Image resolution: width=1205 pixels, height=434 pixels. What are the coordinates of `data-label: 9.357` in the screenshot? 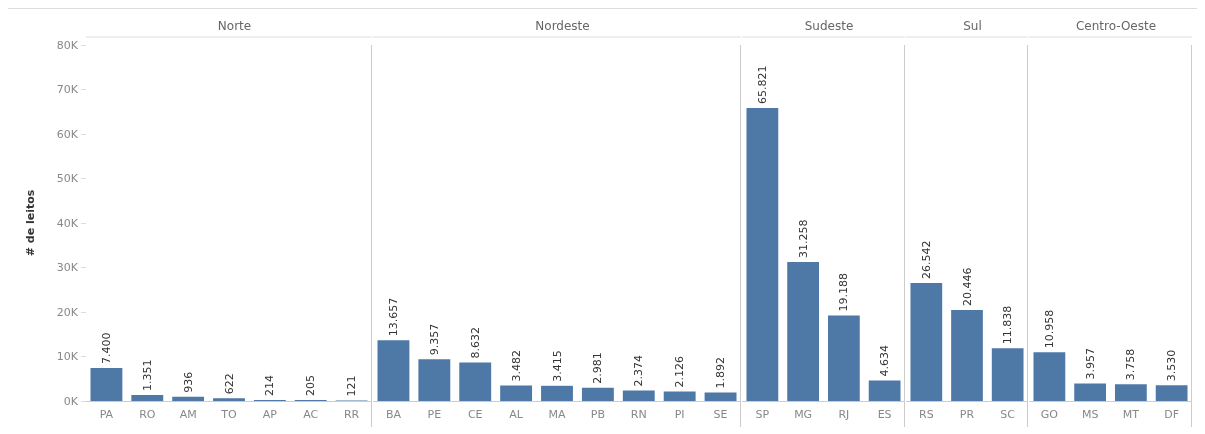 It's located at (434, 339).